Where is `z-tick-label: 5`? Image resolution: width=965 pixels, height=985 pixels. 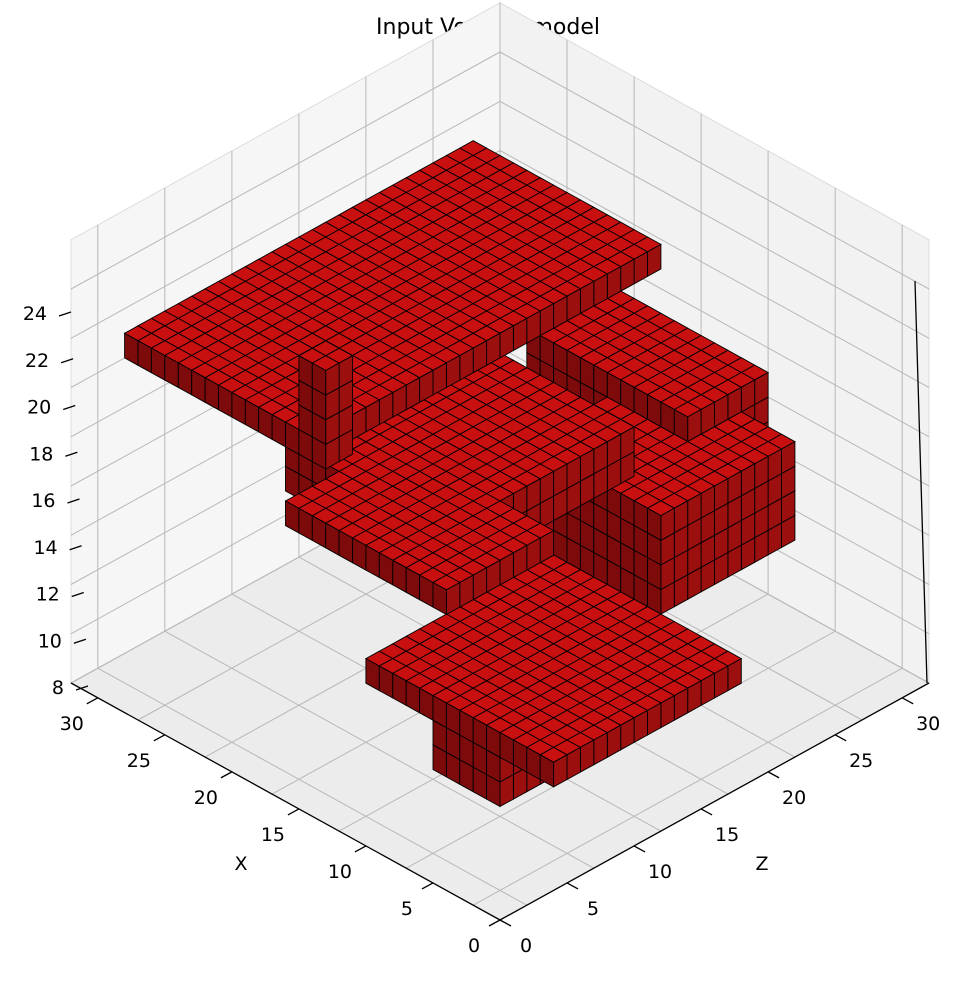 z-tick-label: 5 is located at coordinates (593, 909).